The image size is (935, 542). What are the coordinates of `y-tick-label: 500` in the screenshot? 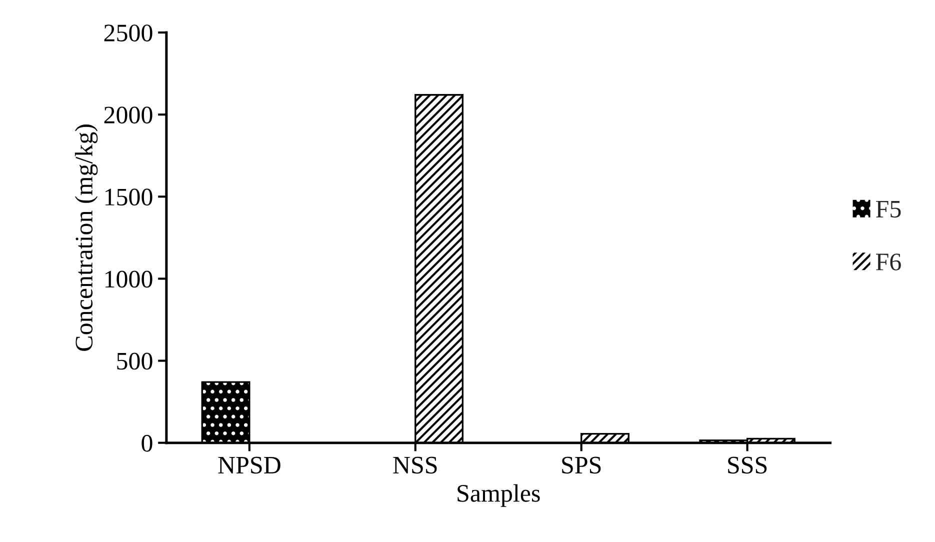 It's located at (134, 361).